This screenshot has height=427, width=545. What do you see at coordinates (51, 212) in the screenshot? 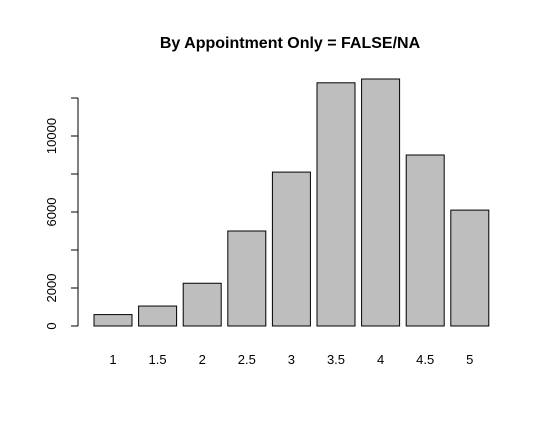
I see `y-tick-label: 6000` at bounding box center [51, 212].